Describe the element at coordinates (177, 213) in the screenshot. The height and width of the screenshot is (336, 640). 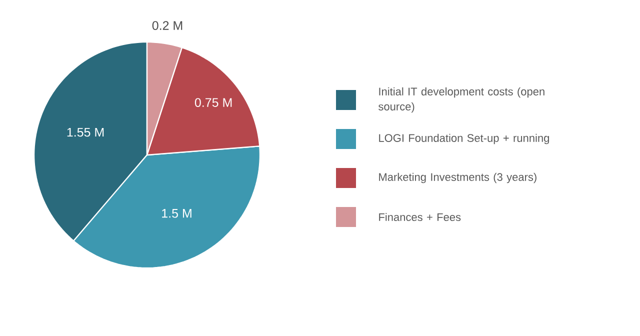
I see `data-label: 1.5 M` at that location.